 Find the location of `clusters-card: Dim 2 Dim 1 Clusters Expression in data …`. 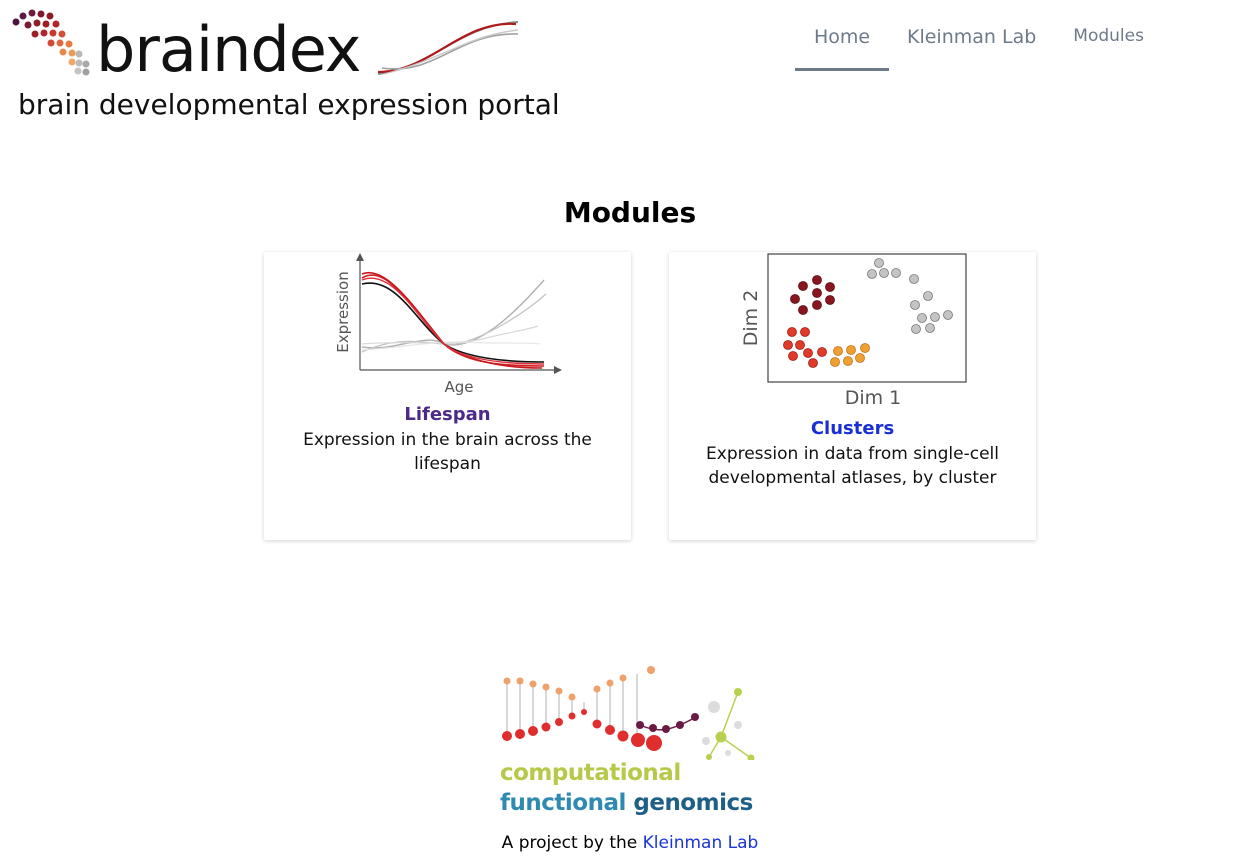

clusters-card: Dim 2 Dim 1 Clusters Expression in data … is located at coordinates (852, 396).